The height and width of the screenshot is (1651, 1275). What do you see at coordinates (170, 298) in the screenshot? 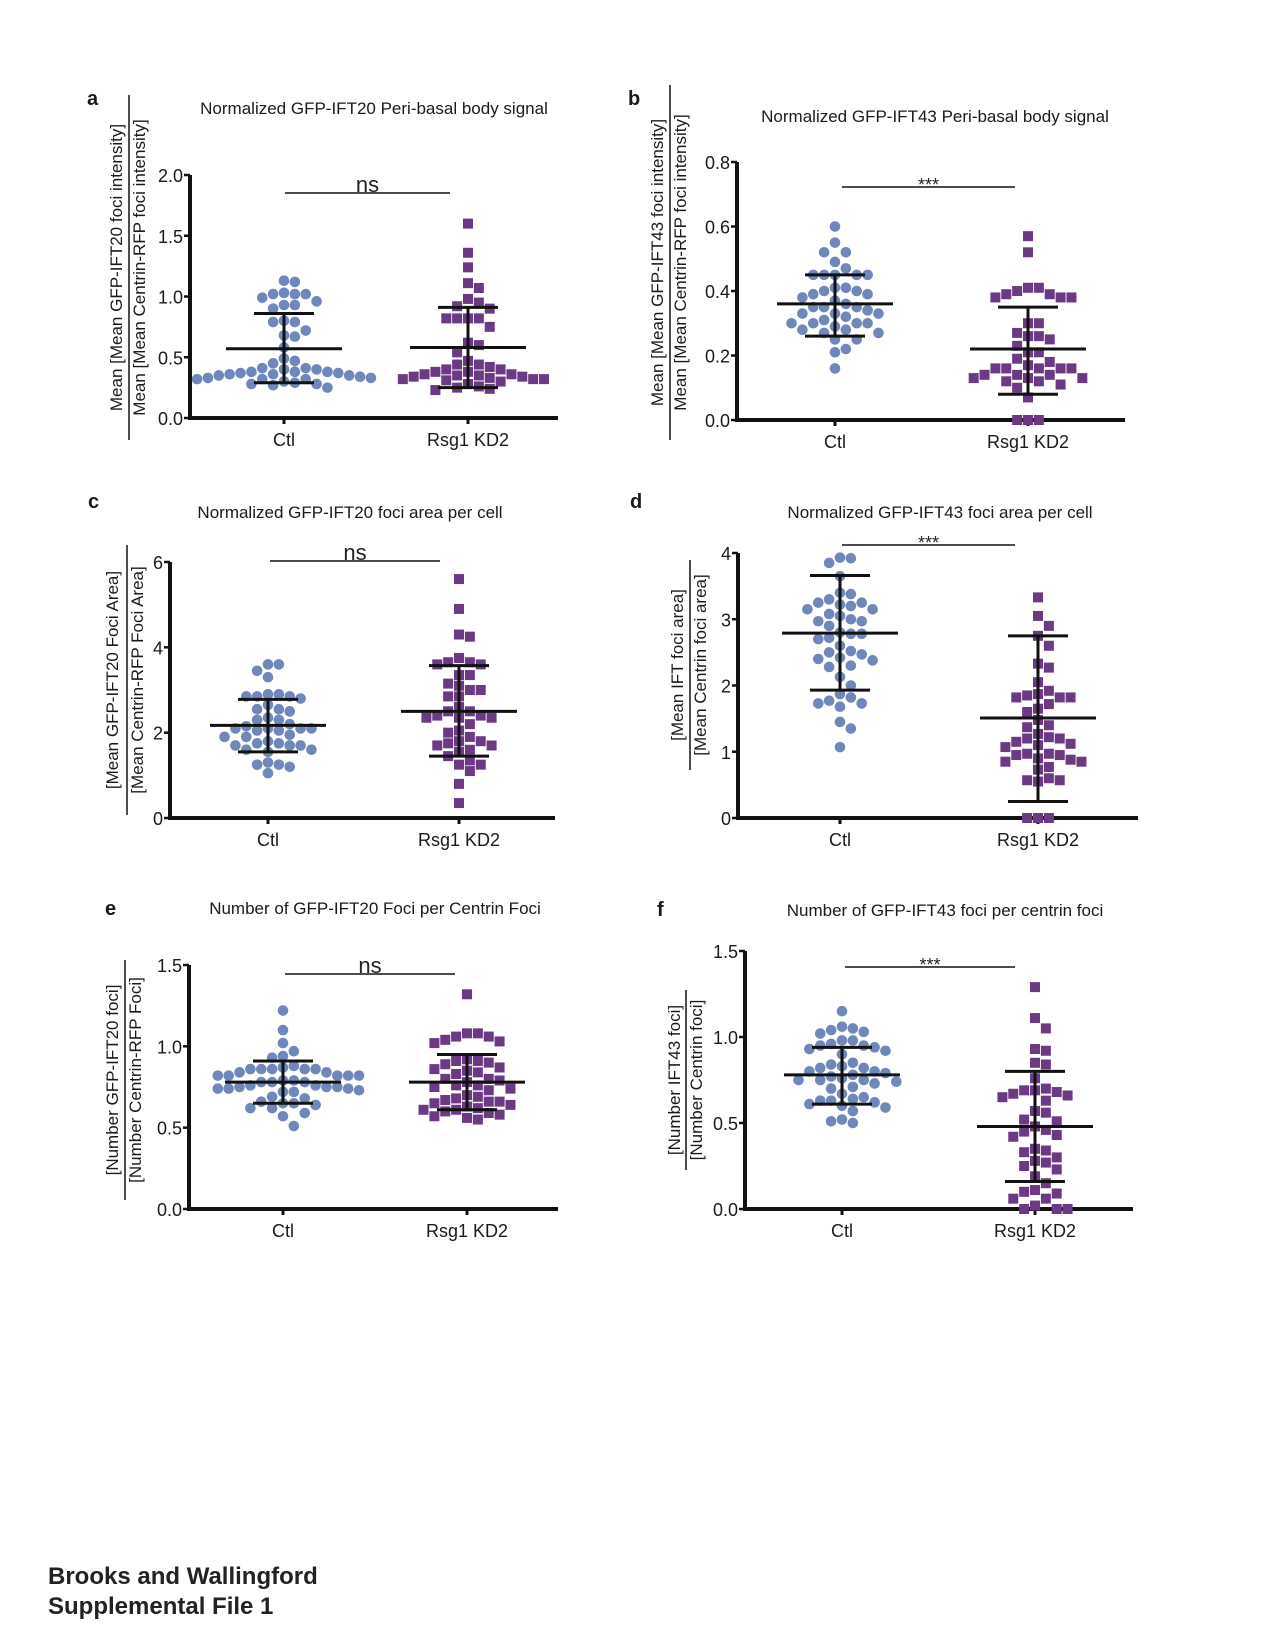
I see `y-tick-label: 1.0` at bounding box center [170, 298].